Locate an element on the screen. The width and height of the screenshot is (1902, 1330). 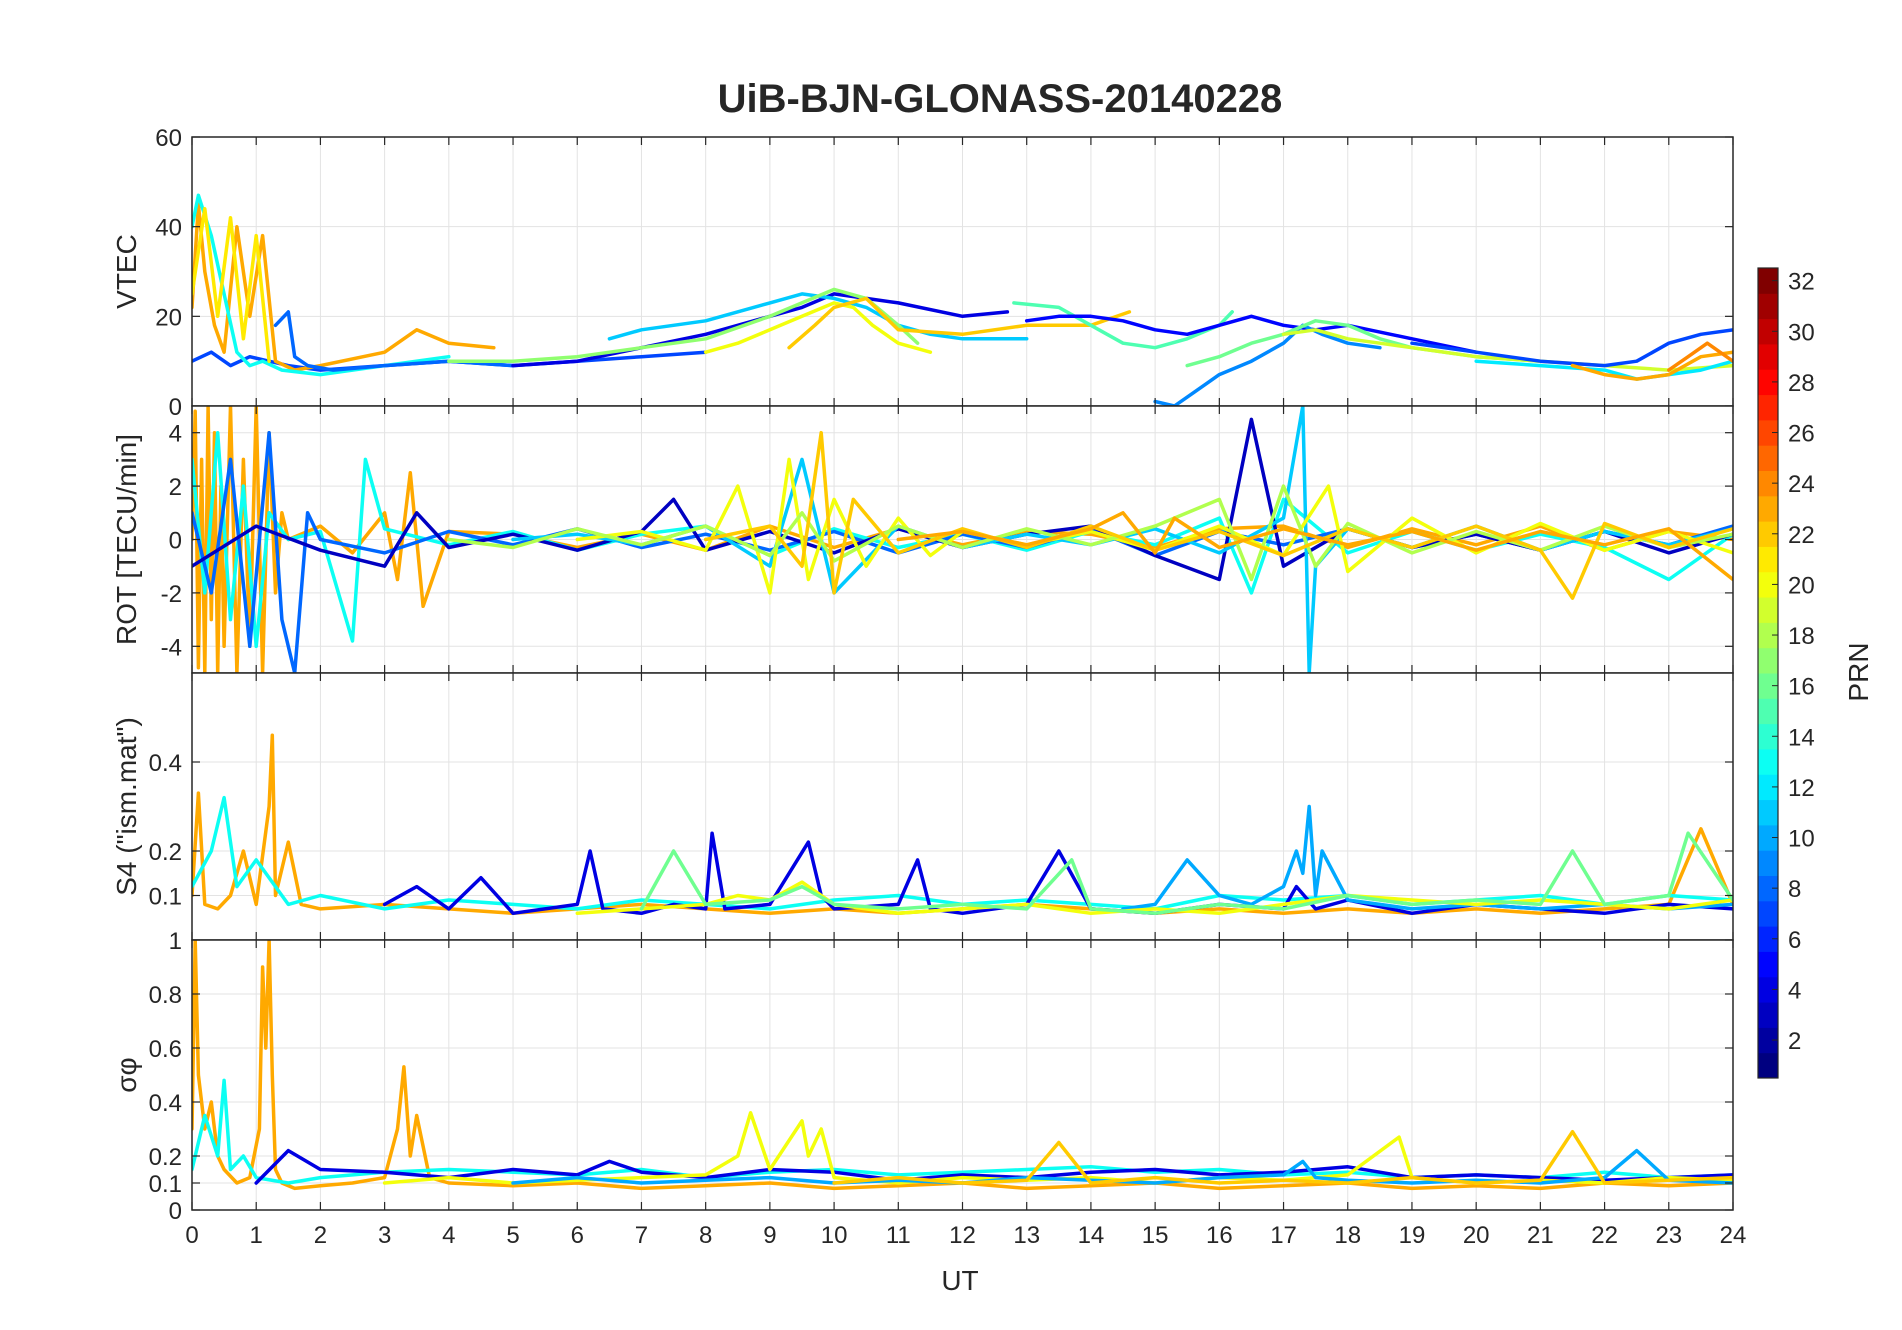
figure-title: UiB-BJN-GLONASS-20140228 is located at coordinates (1000, 99).